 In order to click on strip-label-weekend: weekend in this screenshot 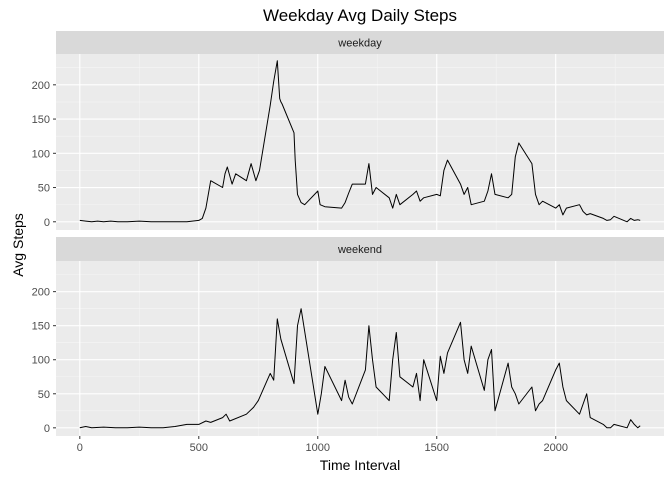, I will do `click(359, 250)`.